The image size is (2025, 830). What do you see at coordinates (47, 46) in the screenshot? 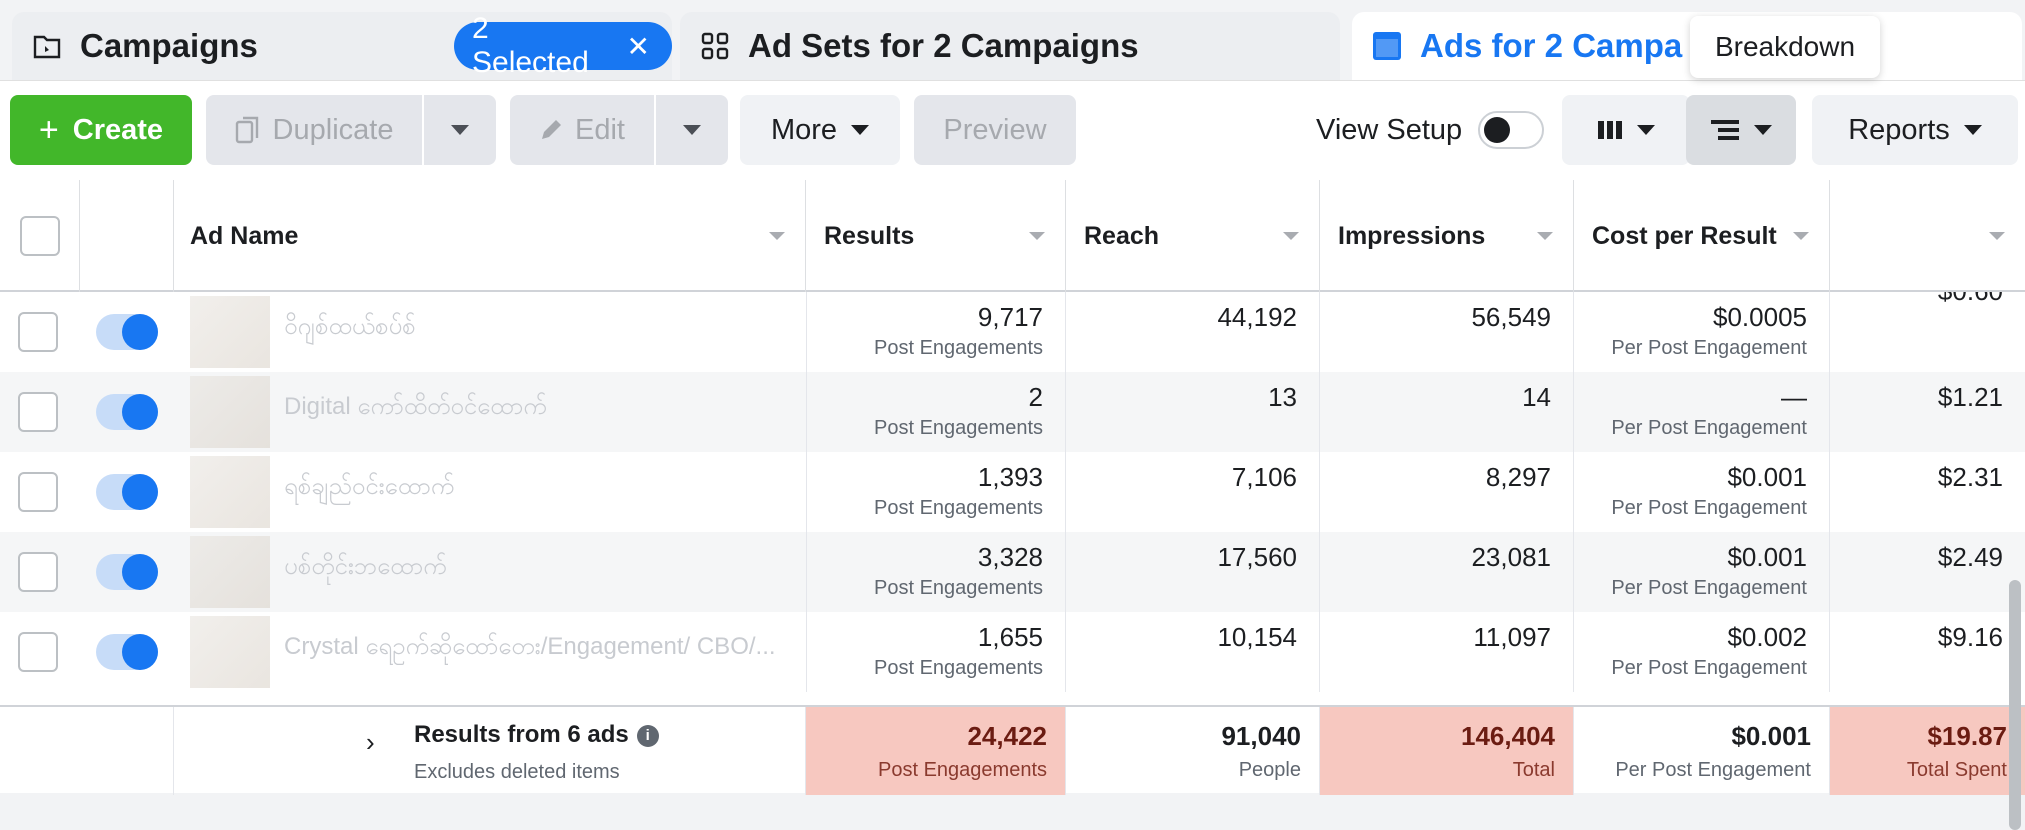
I see `folder-icon` at bounding box center [47, 46].